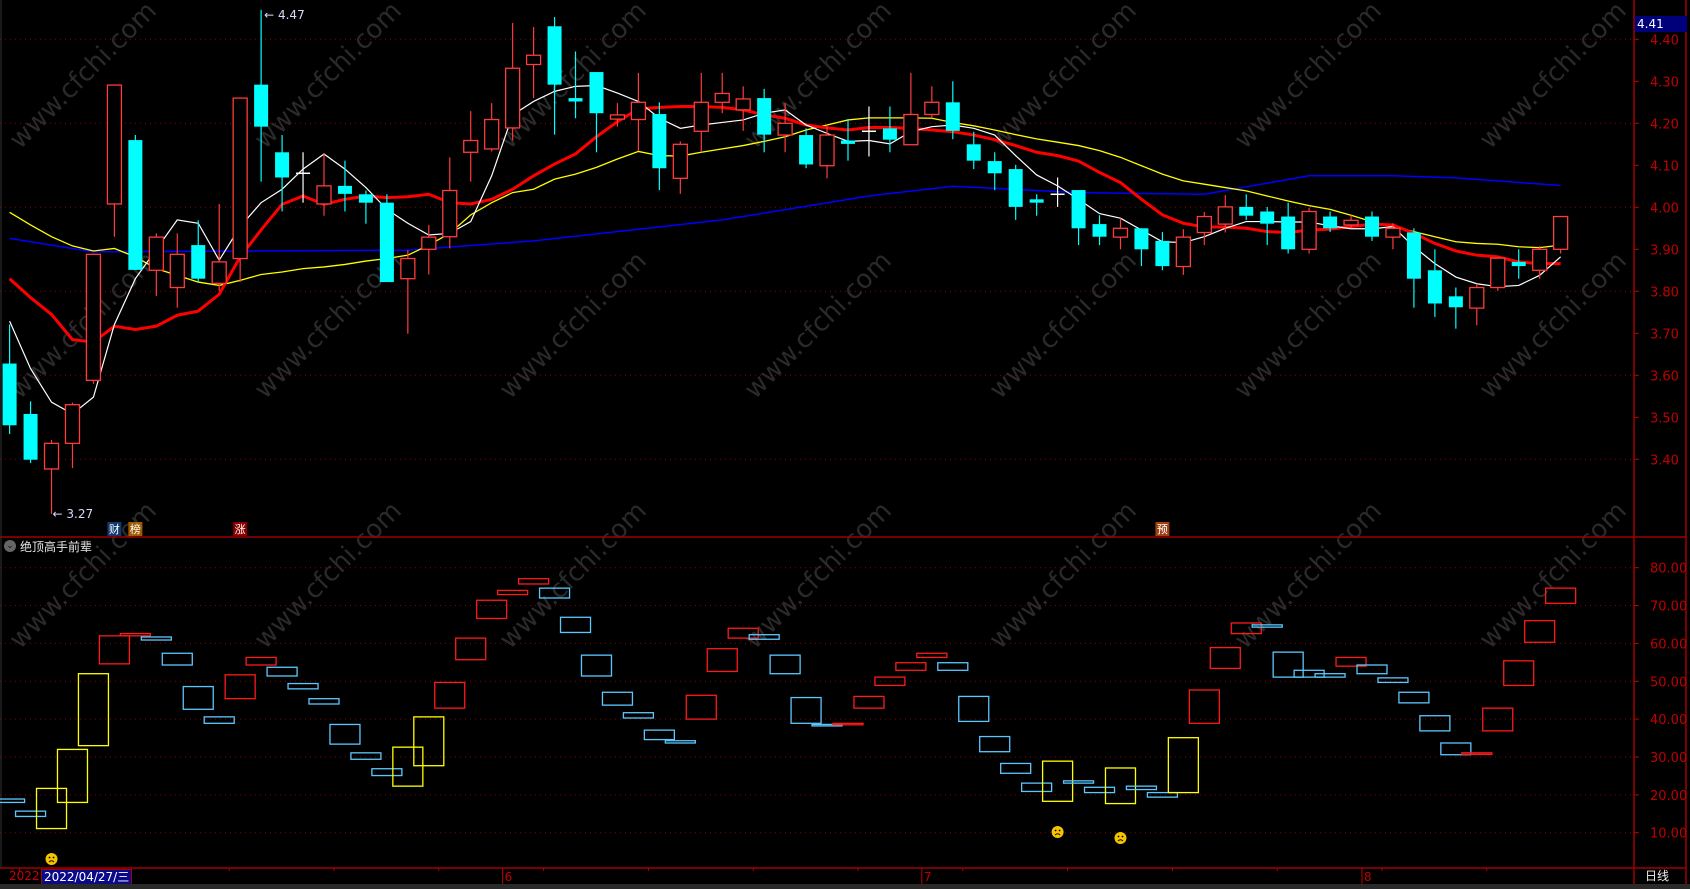 The width and height of the screenshot is (1690, 889). Describe the element at coordinates (284, 15) in the screenshot. I see `high-price-annotation: ← 4.47` at that location.